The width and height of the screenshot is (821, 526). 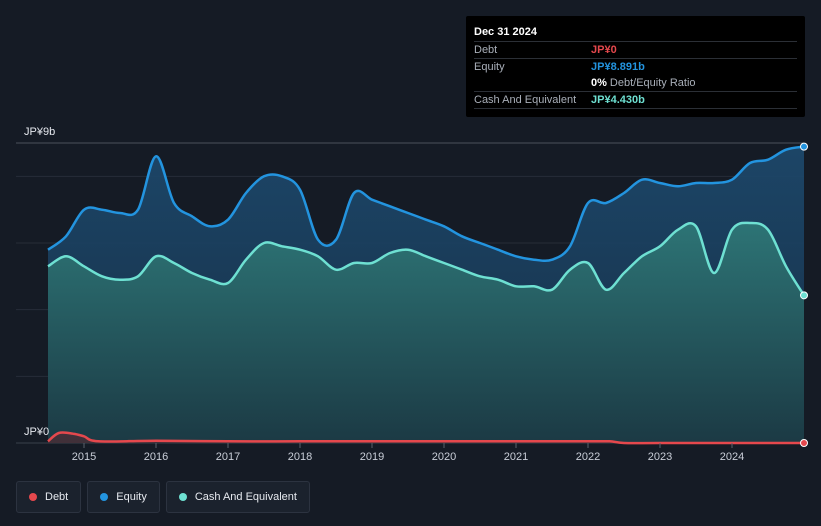 I want to click on tooltip-equity-label: Equity, so click(x=489, y=67).